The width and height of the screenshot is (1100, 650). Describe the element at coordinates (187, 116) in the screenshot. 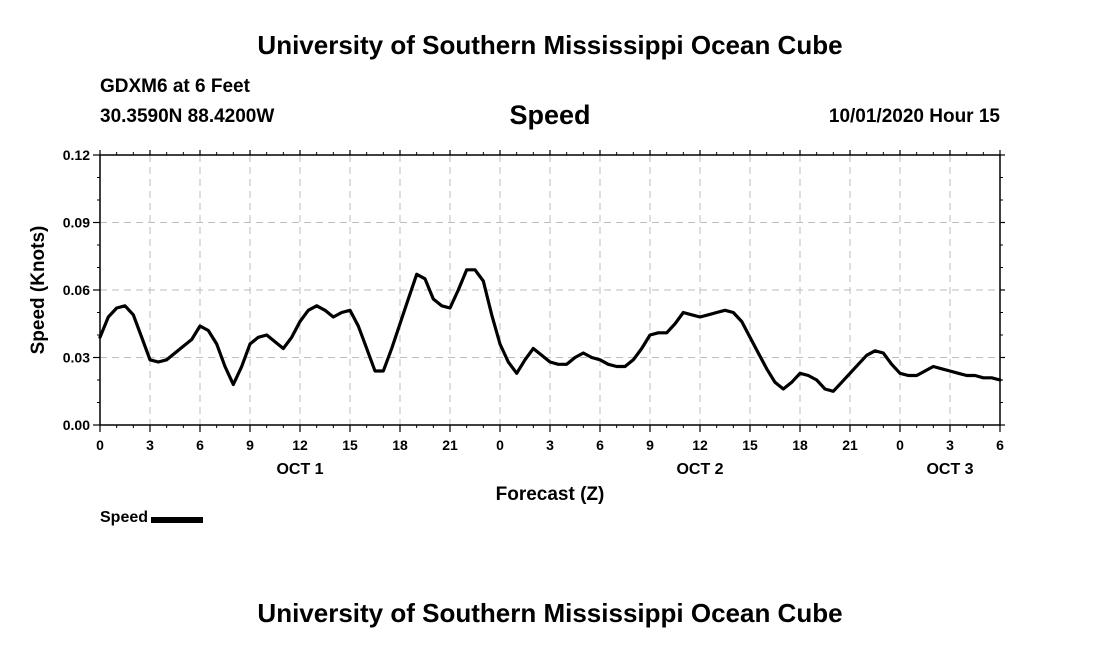

I see `station-coordinates: 30.3590N 88.4200W` at that location.